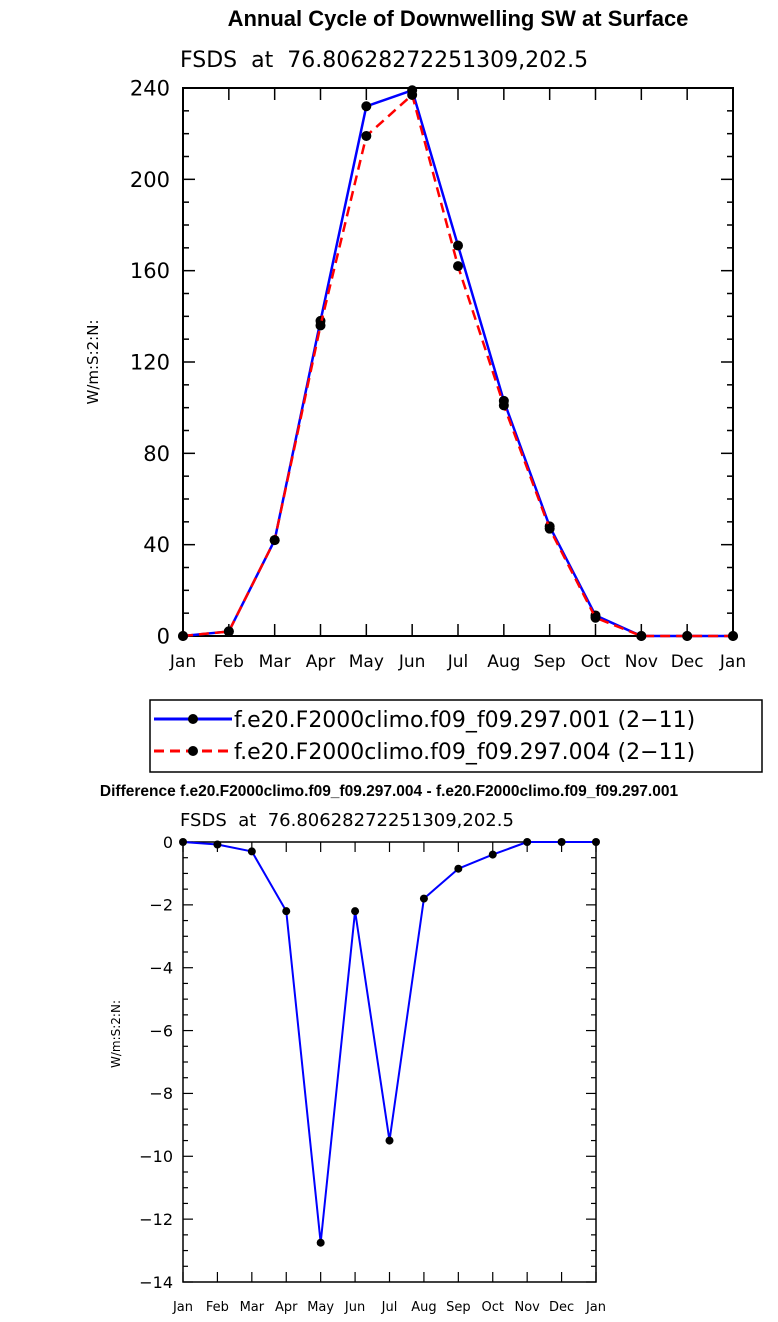  Describe the element at coordinates (161, 1030) in the screenshot. I see `y-tick-label: −6` at that location.